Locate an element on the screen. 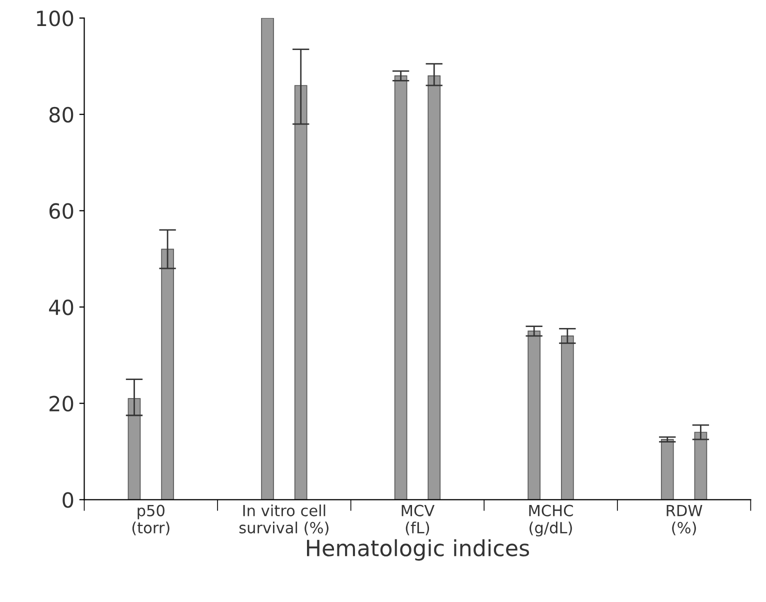  x-tick-label: MCHC (g/dL) is located at coordinates (551, 520).